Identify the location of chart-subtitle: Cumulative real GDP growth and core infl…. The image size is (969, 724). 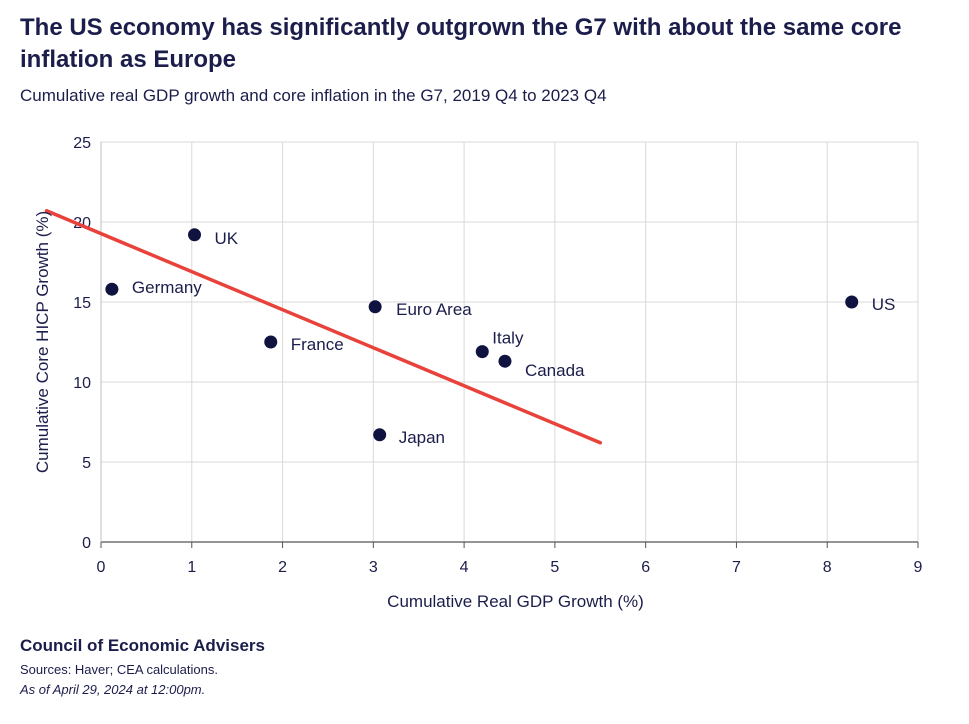
(313, 95).